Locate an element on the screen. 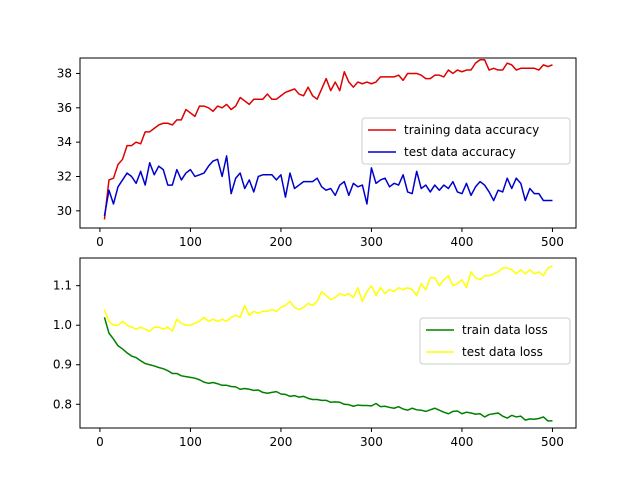  accuracy-x-tick-label: 0 is located at coordinates (100, 242).